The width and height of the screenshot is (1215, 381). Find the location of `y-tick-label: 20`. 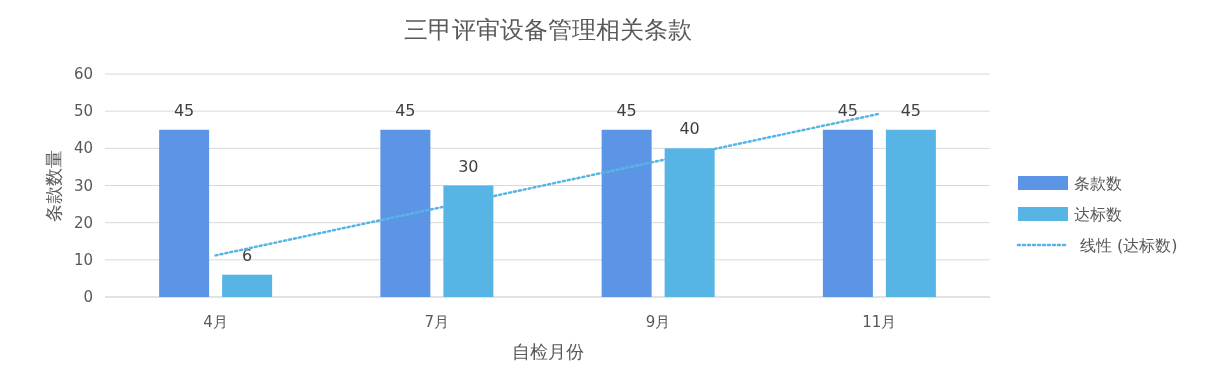

y-tick-label: 20 is located at coordinates (83, 222).